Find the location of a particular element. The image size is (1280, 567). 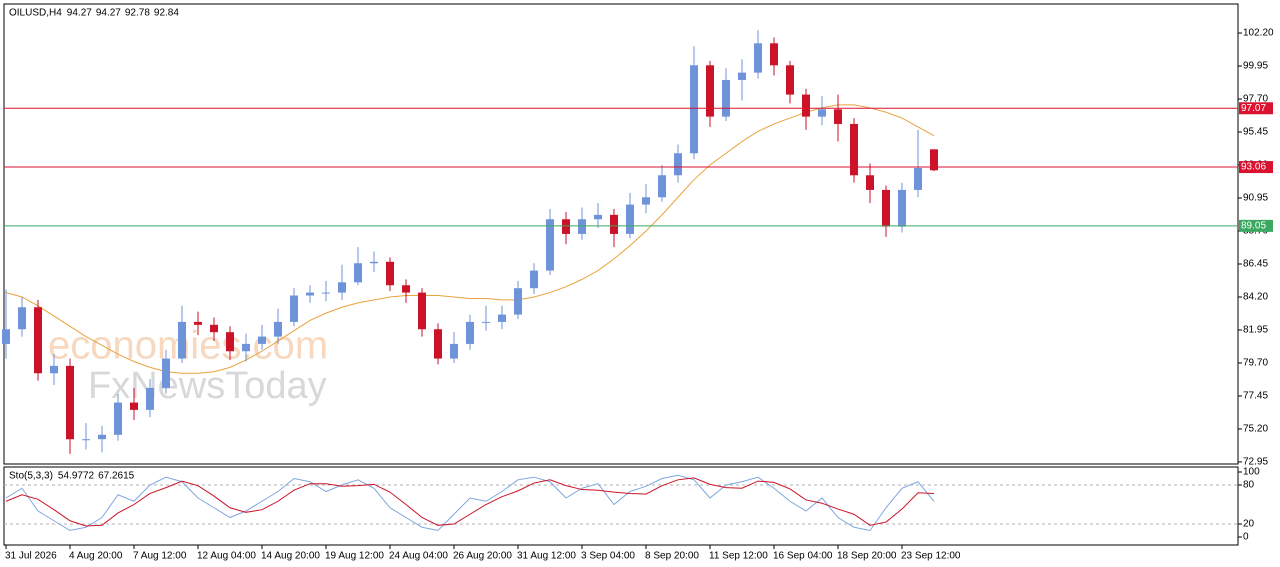

level-label: 93.06 is located at coordinates (1253, 167).